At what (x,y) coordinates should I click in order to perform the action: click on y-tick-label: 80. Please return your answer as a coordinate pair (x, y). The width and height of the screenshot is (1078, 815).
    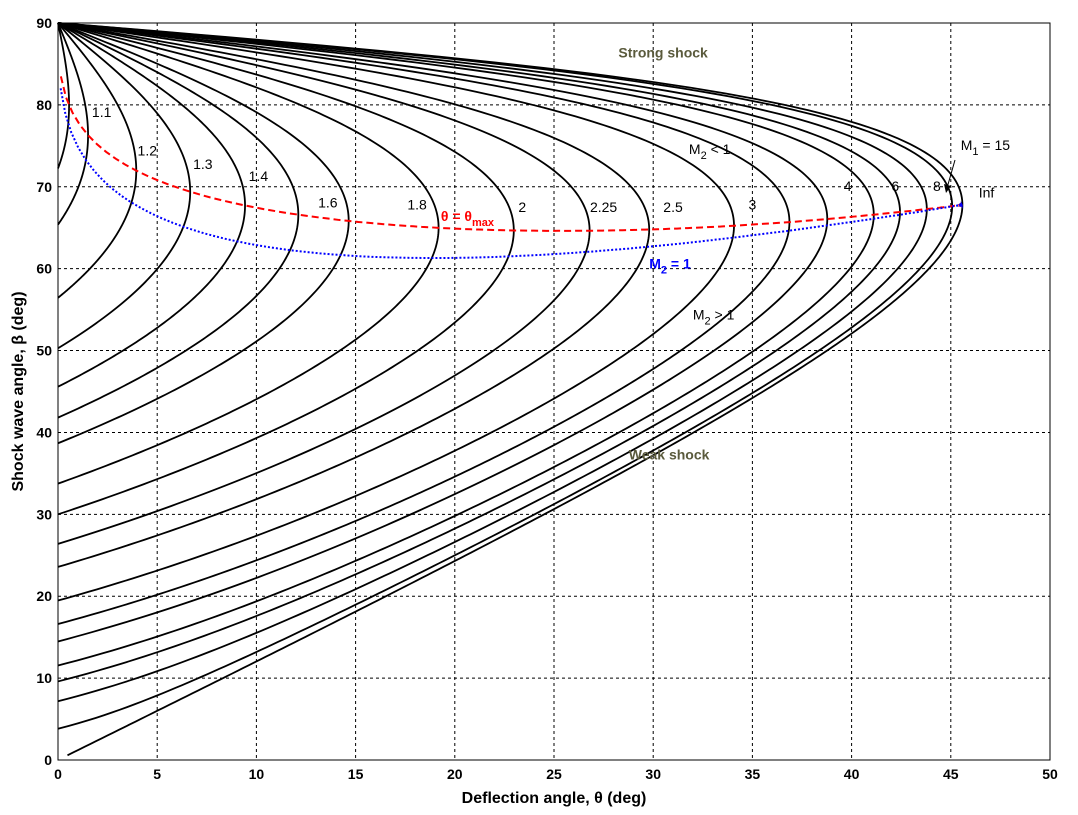
    Looking at the image, I should click on (44, 105).